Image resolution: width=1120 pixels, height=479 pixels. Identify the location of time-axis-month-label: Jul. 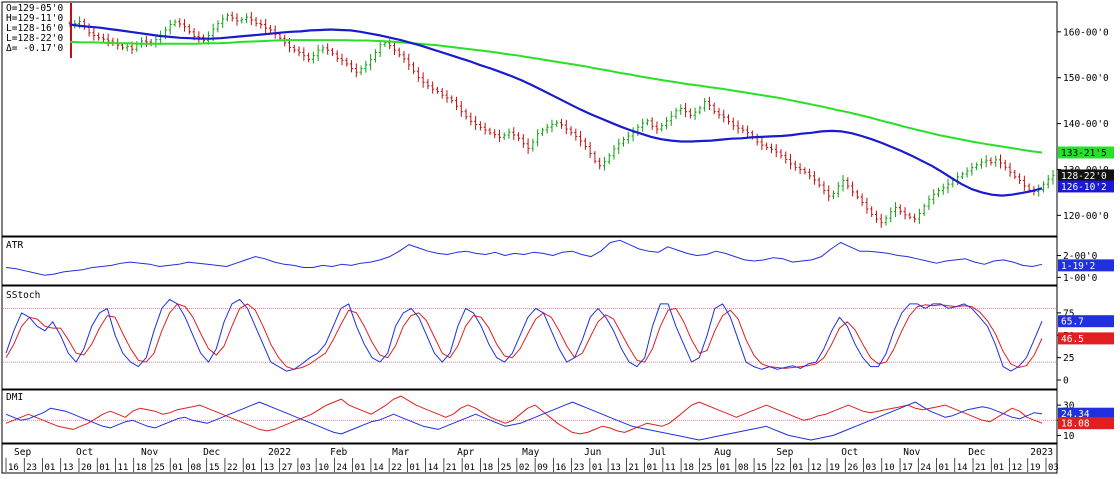
(657, 452).